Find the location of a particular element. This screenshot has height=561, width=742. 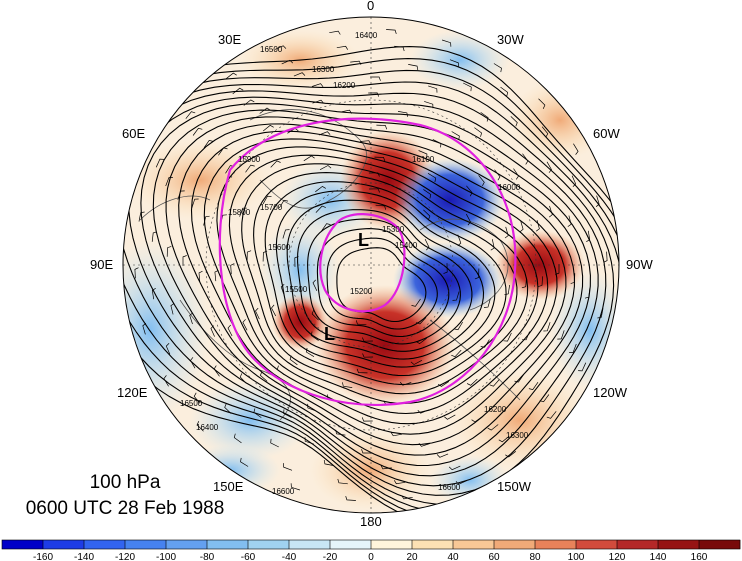

colorbar-tick-label: -140 is located at coordinates (84, 556).